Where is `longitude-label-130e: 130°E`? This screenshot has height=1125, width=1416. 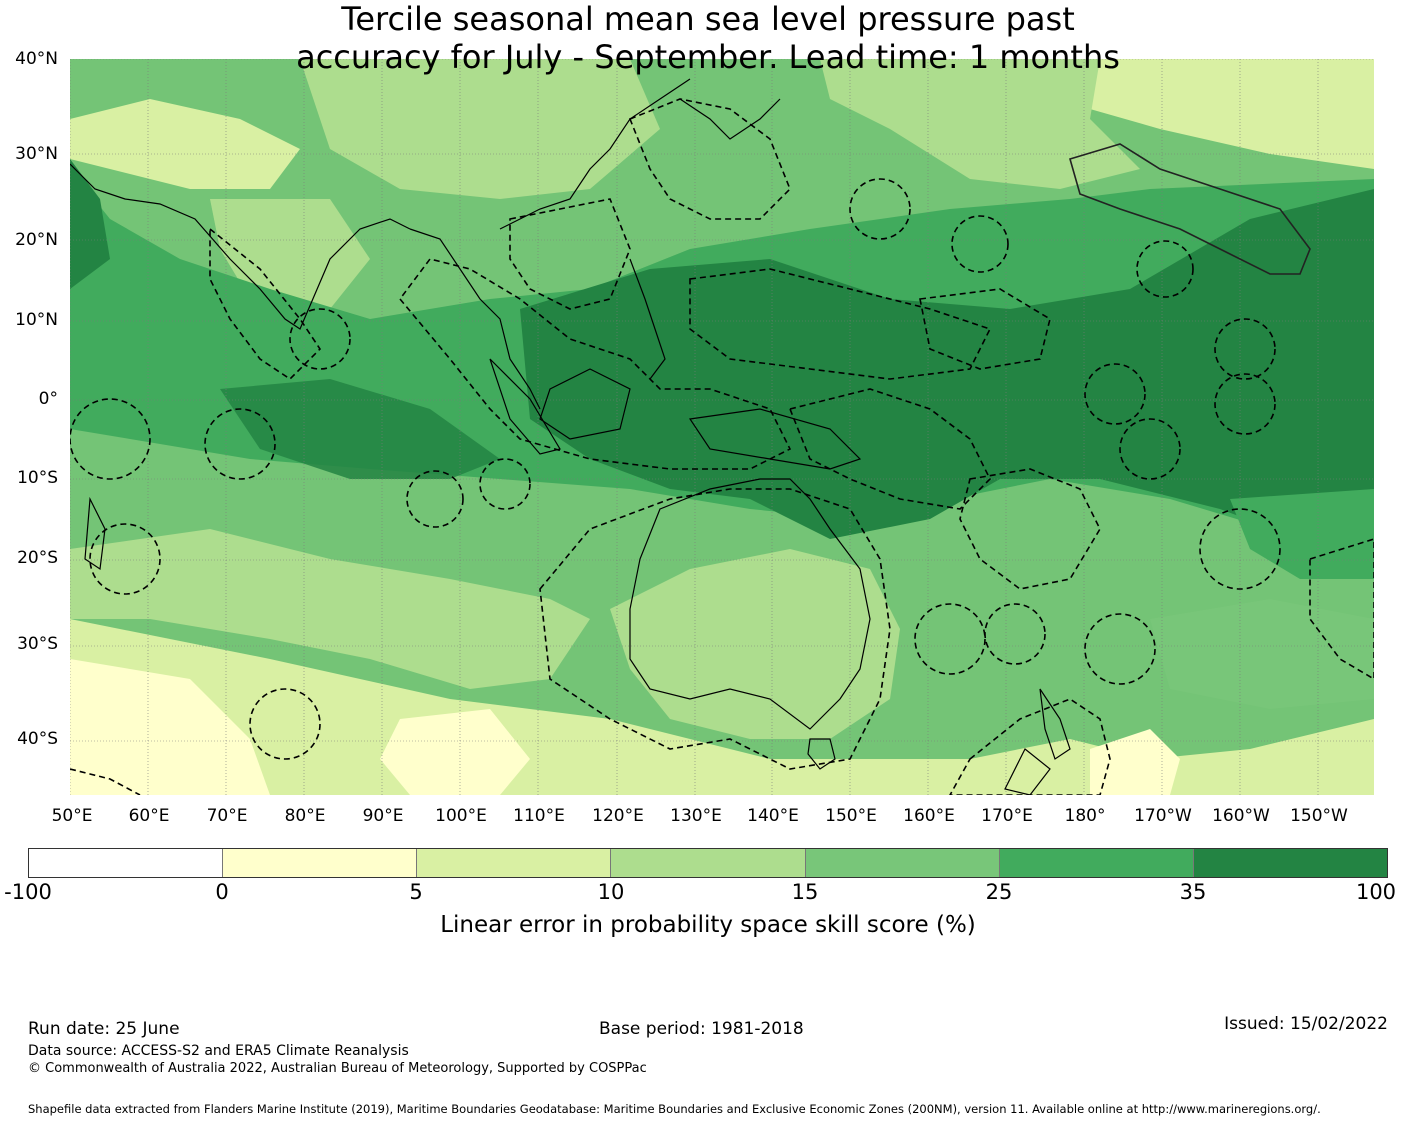
longitude-label-130e: 130°E is located at coordinates (696, 816).